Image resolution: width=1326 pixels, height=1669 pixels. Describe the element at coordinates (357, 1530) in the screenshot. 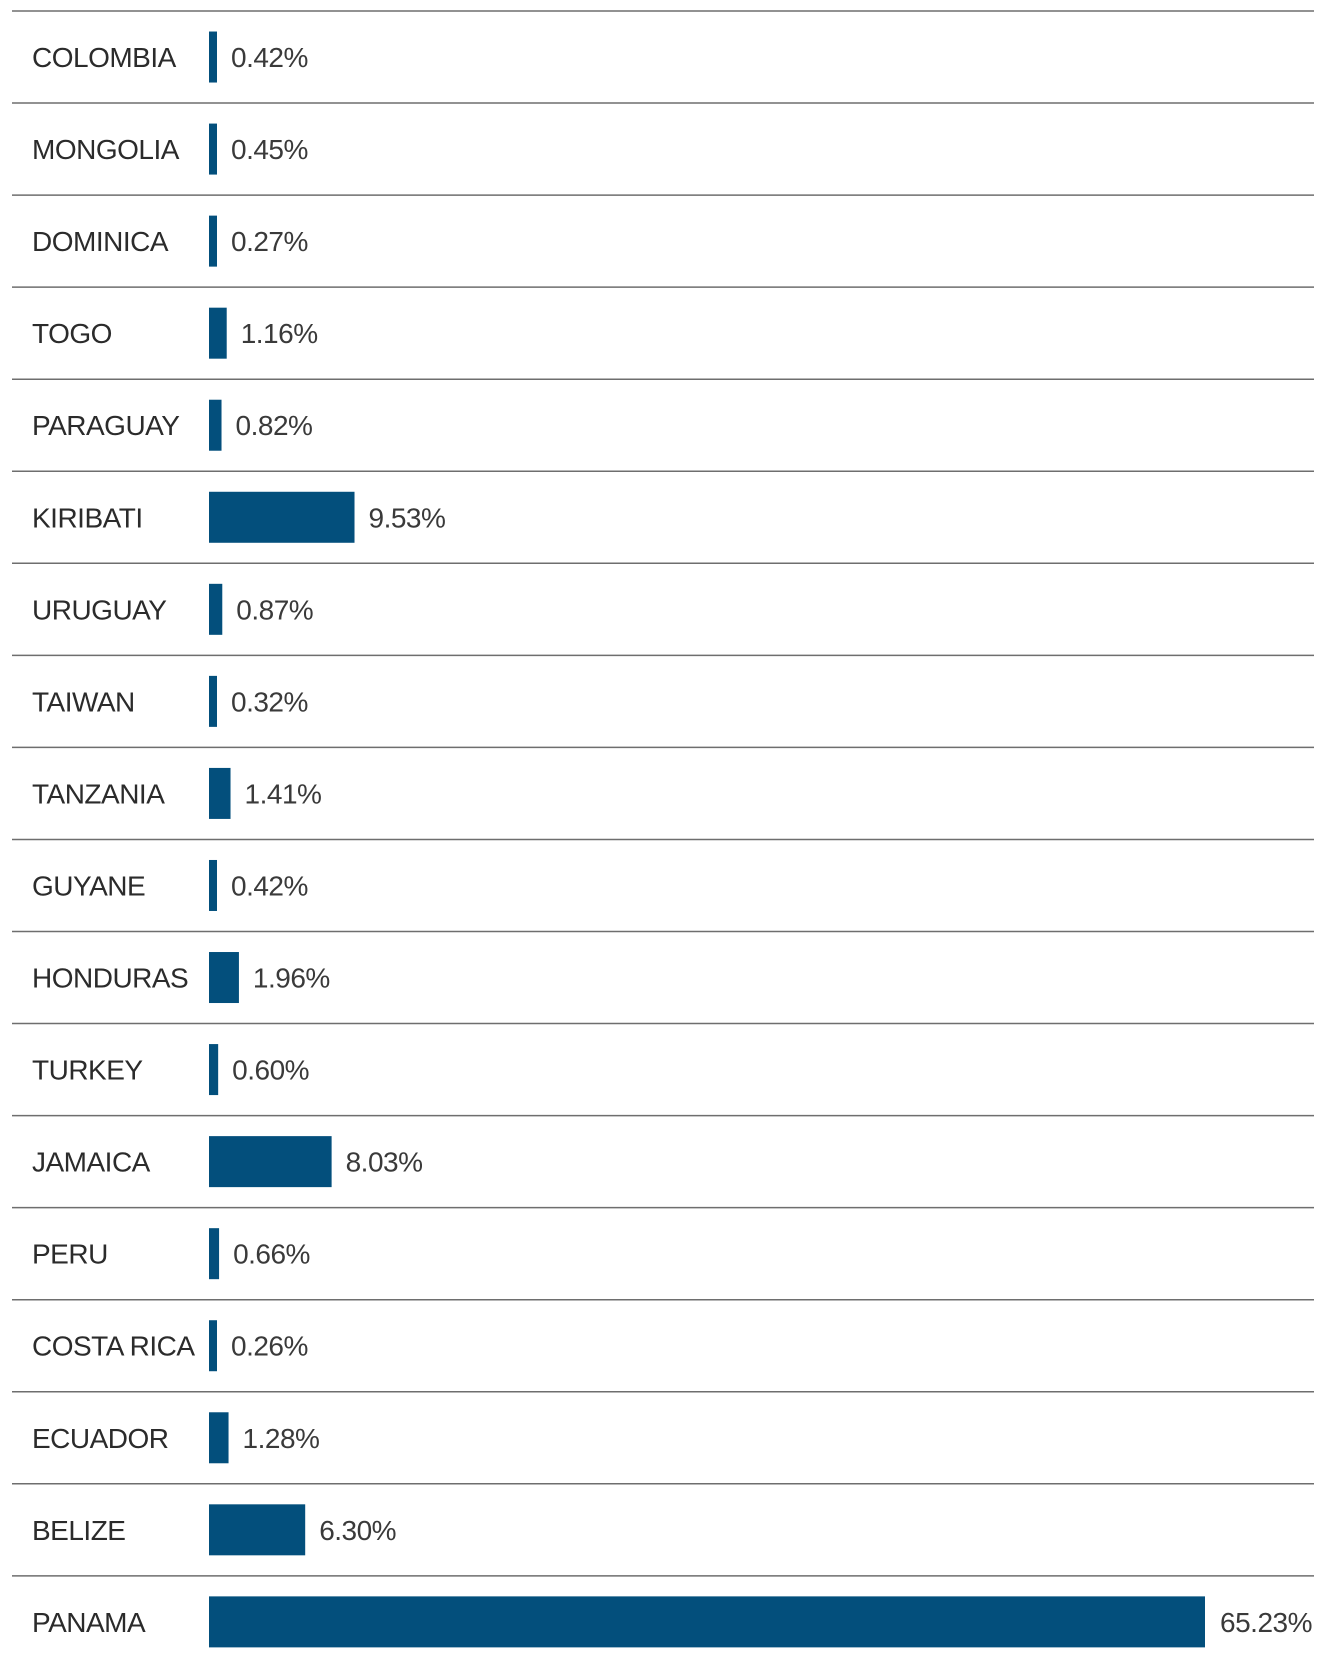

I see `data-label: 6.30%` at that location.